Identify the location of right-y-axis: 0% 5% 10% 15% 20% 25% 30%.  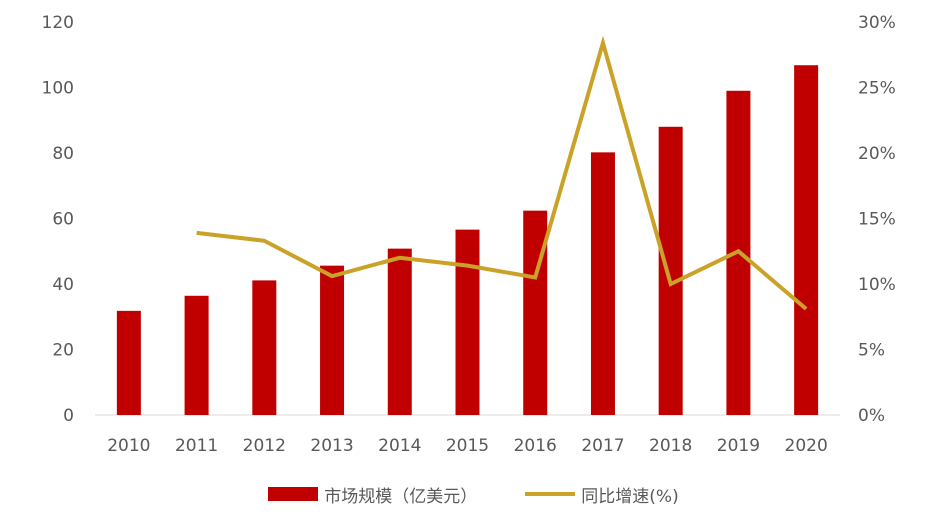
(877, 219).